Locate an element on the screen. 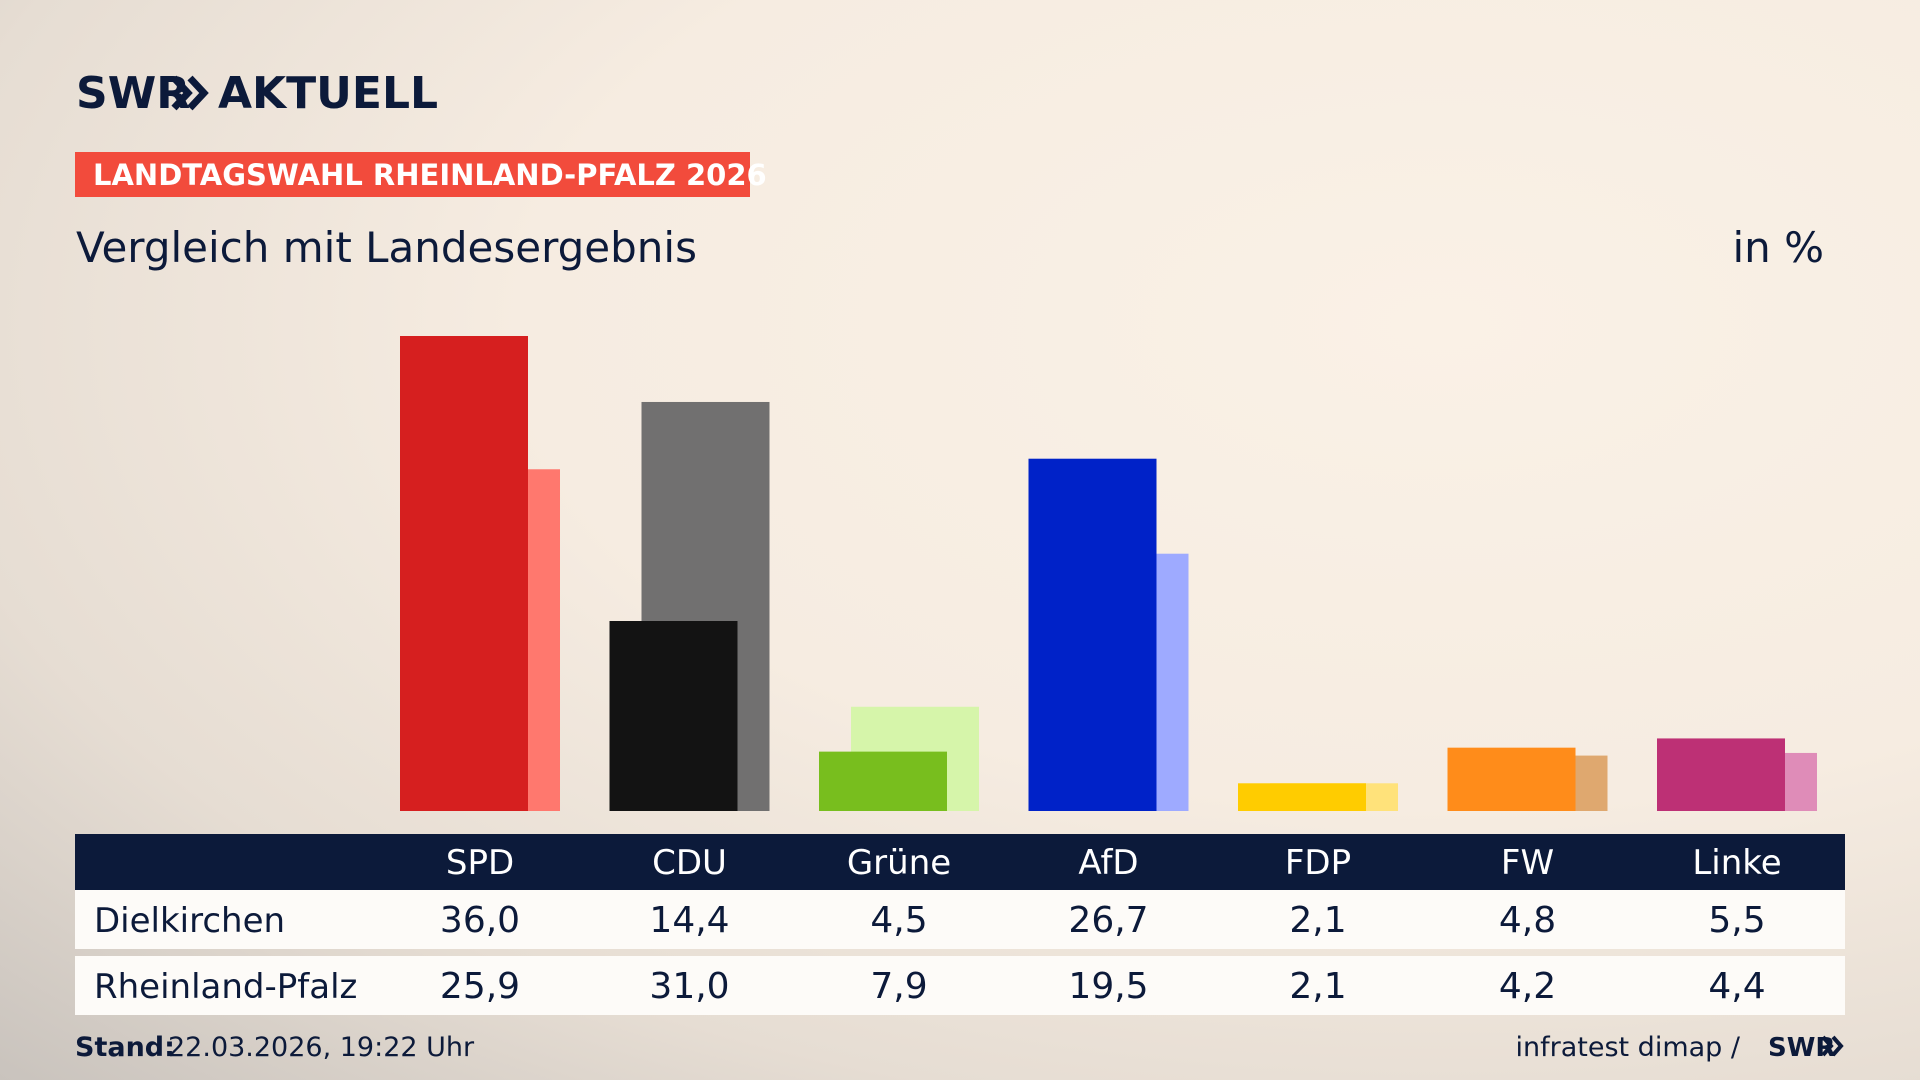  value-label: 7,9 is located at coordinates (898, 986).